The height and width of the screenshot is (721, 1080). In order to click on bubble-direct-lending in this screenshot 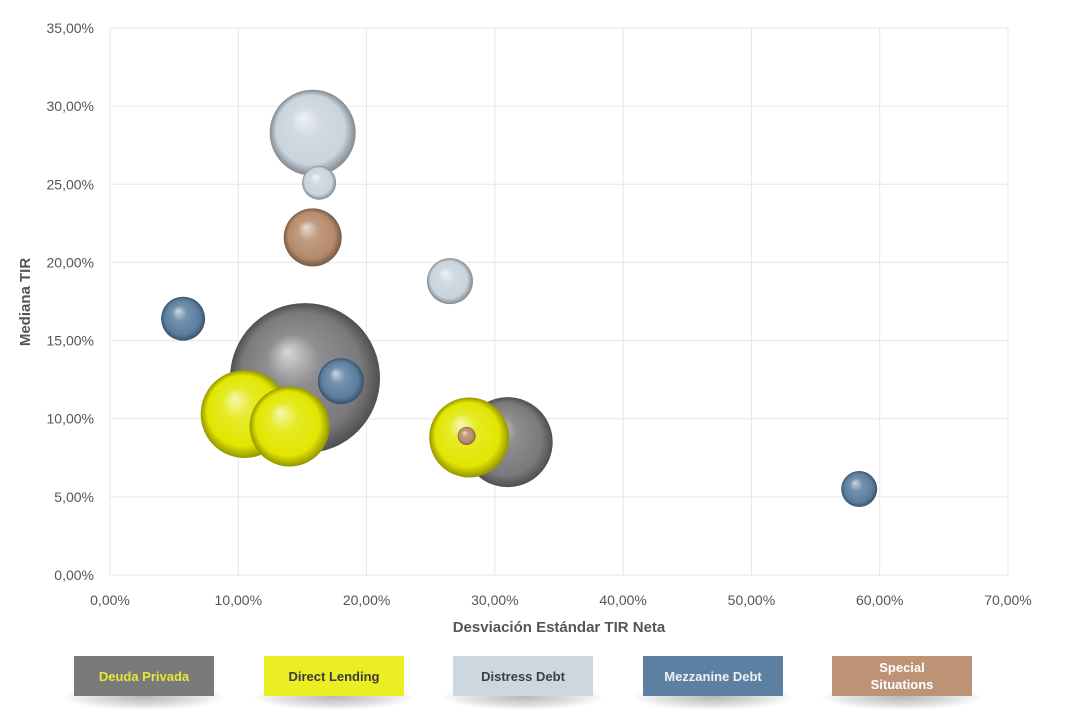, I will do `click(289, 426)`.